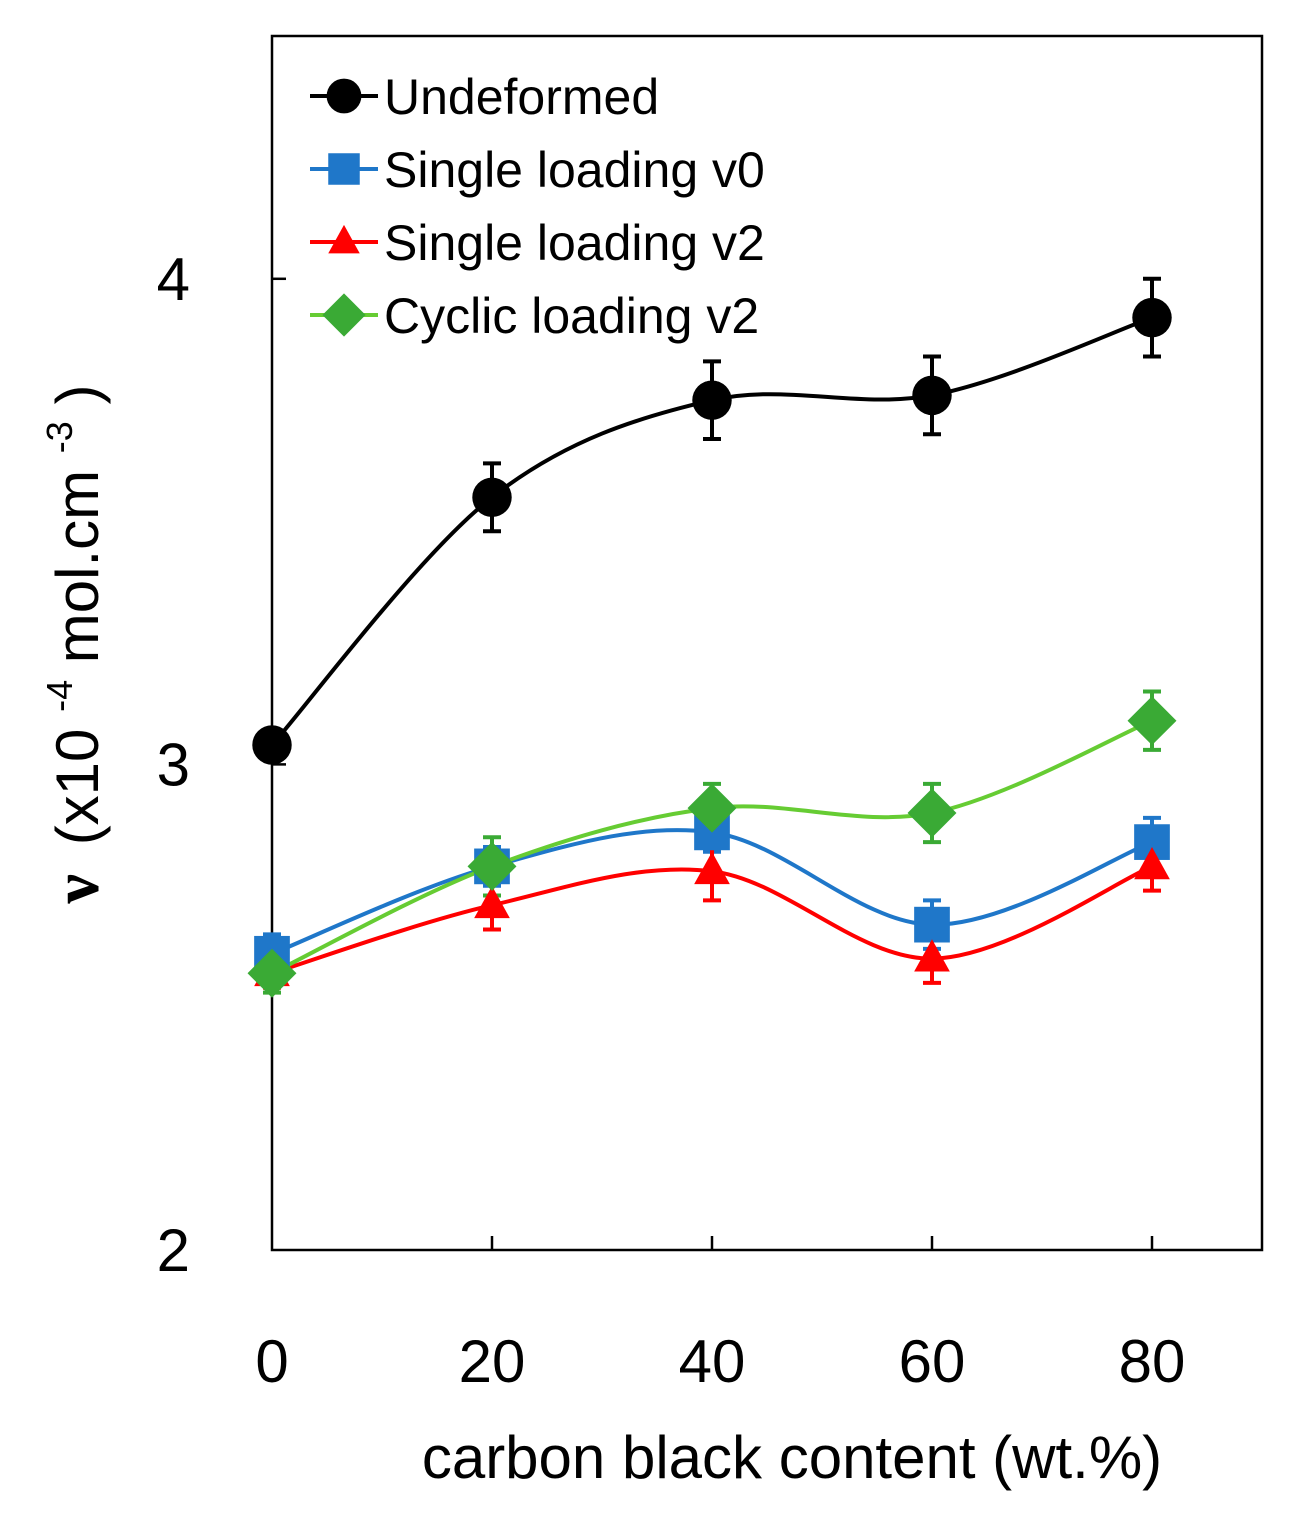 The image size is (1305, 1515). What do you see at coordinates (59, 437) in the screenshot?
I see `y-axis-unit-exponent-2: -3` at bounding box center [59, 437].